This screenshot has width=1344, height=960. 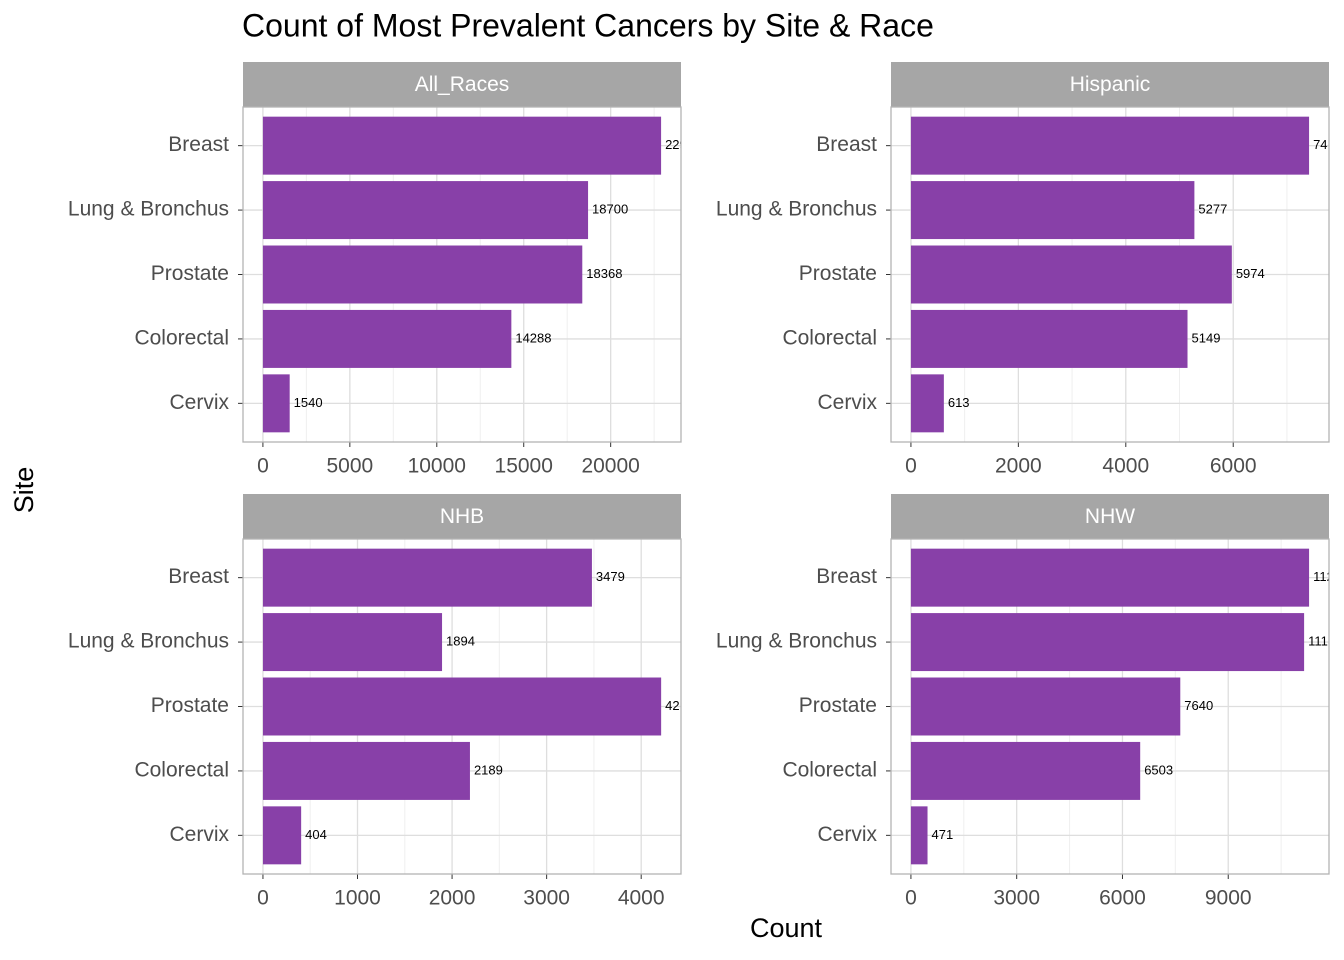 What do you see at coordinates (349, 466) in the screenshot?
I see `x-tick-label: 5000` at bounding box center [349, 466].